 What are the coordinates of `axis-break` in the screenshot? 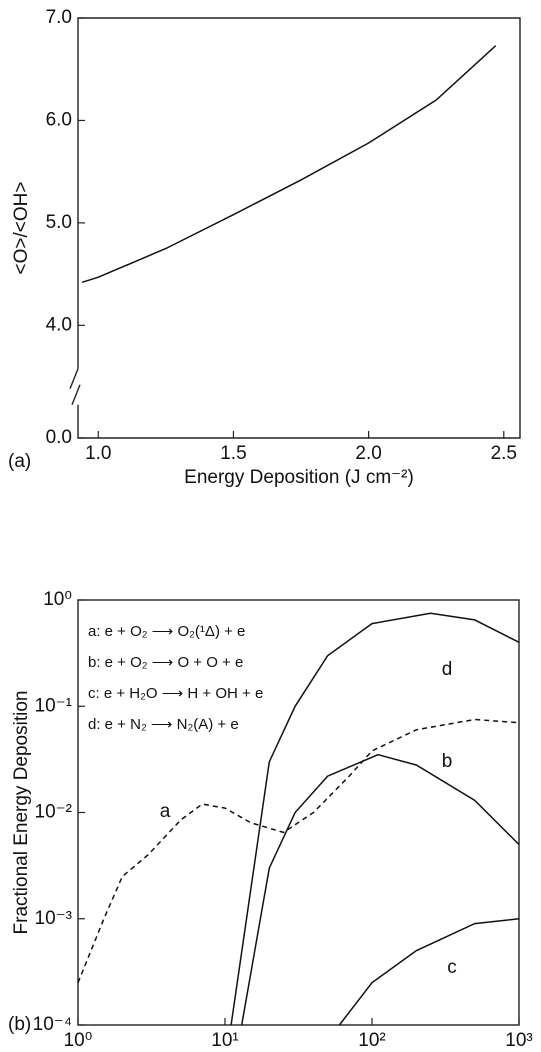 It's located at (75, 387).